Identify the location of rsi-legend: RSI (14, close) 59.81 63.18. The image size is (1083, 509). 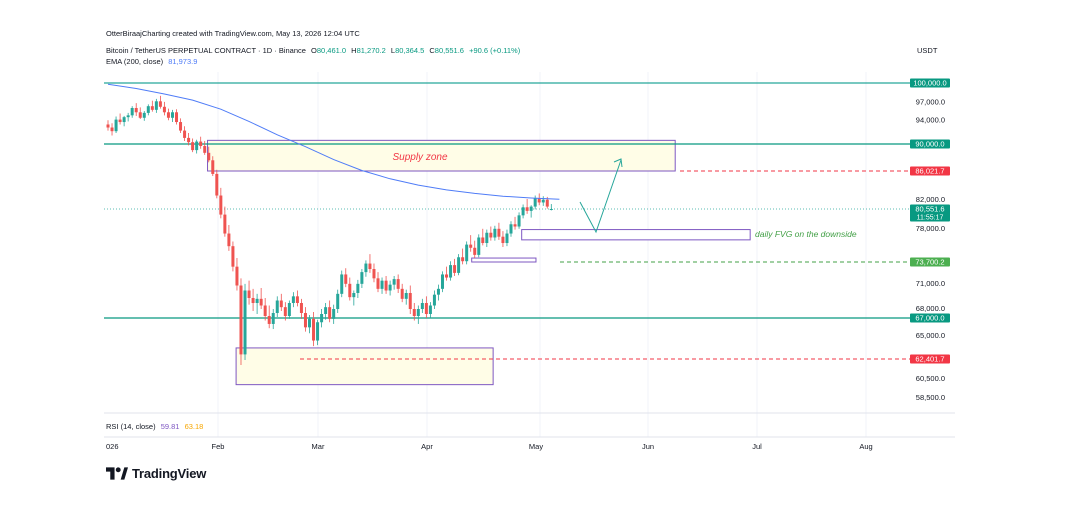
(154, 426).